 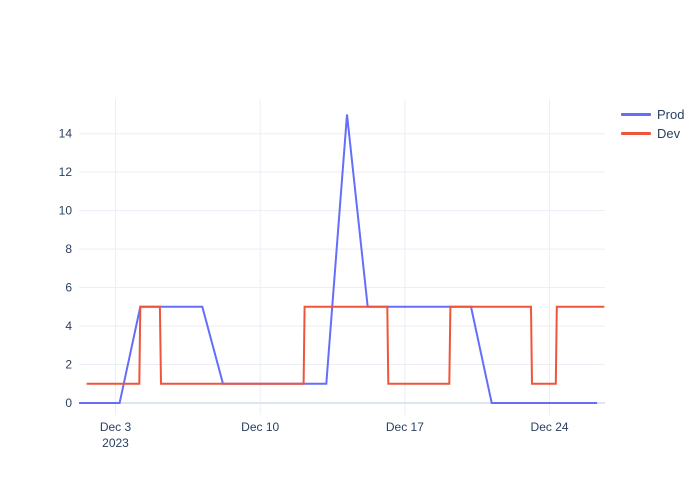 What do you see at coordinates (345, 345) in the screenshot?
I see `series-line-dev` at bounding box center [345, 345].